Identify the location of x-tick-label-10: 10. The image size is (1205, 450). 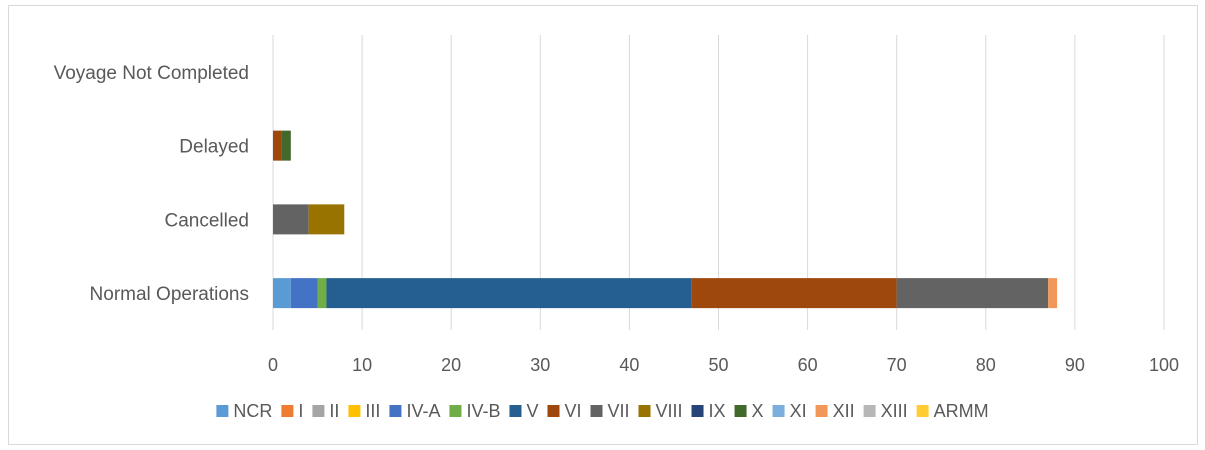
(362, 365).